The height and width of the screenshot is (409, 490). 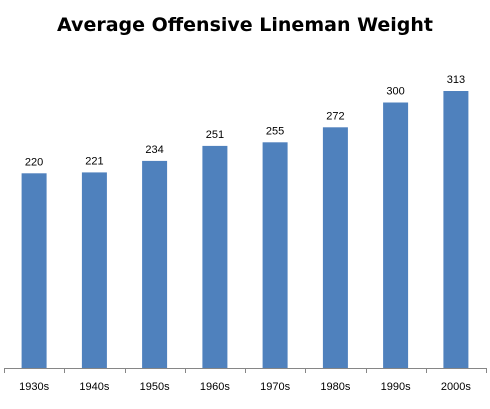 I want to click on bar-1940s, so click(x=94, y=270).